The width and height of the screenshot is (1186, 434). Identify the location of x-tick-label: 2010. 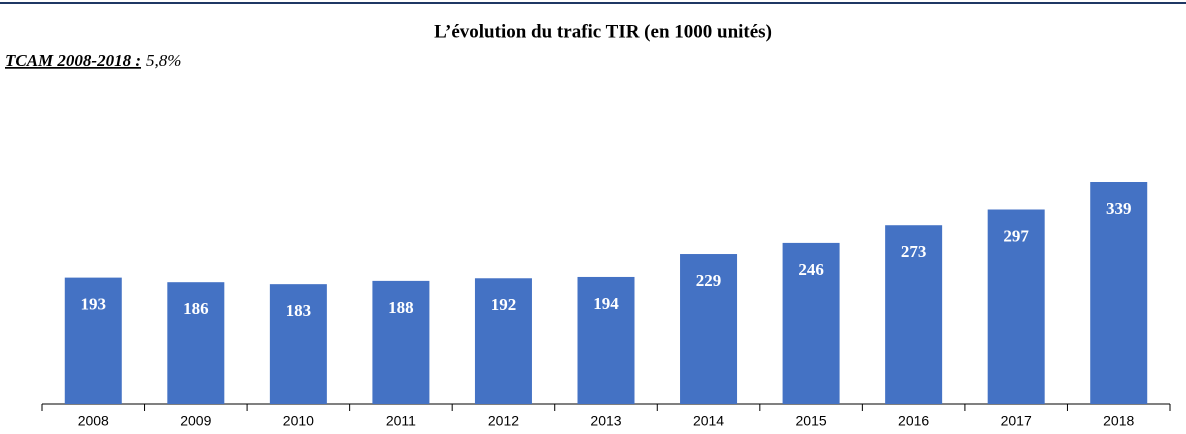
(298, 421).